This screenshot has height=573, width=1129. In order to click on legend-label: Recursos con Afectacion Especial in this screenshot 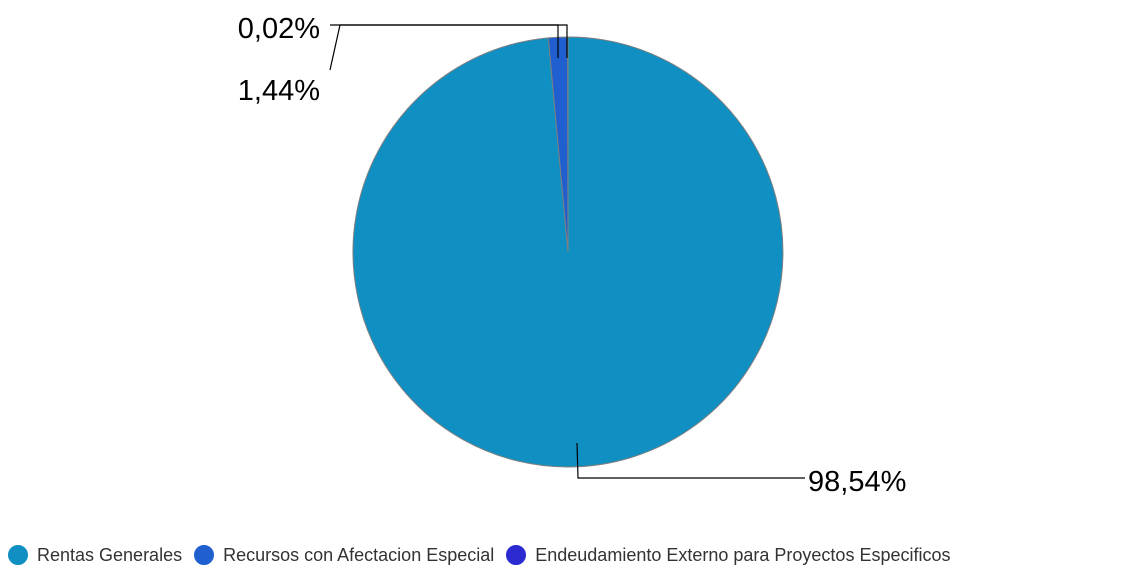, I will do `click(359, 554)`.